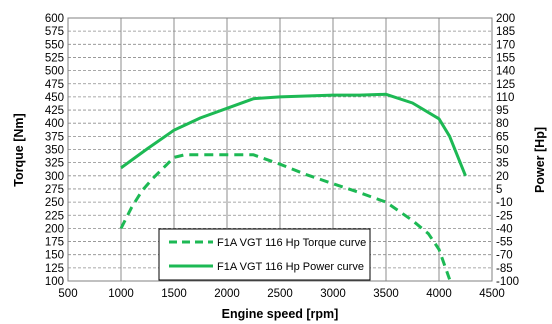 Image resolution: width=552 pixels, height=324 pixels. Describe the element at coordinates (386, 294) in the screenshot. I see `x-tick-label: 3500` at that location.